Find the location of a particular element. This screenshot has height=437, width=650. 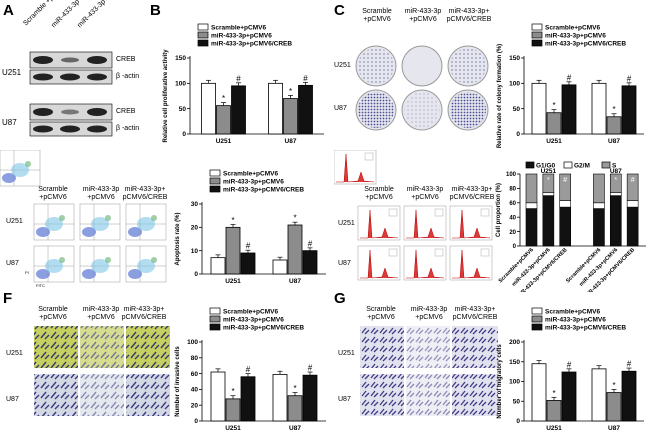

colony-row-u251: U251 is located at coordinates (342, 65).